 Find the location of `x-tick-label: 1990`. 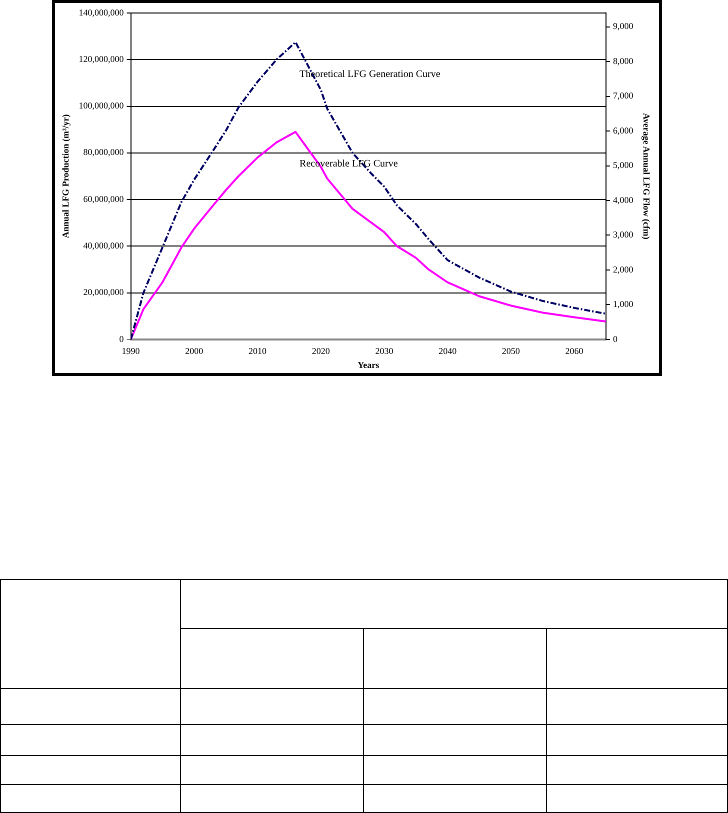

x-tick-label: 1990 is located at coordinates (131, 351).